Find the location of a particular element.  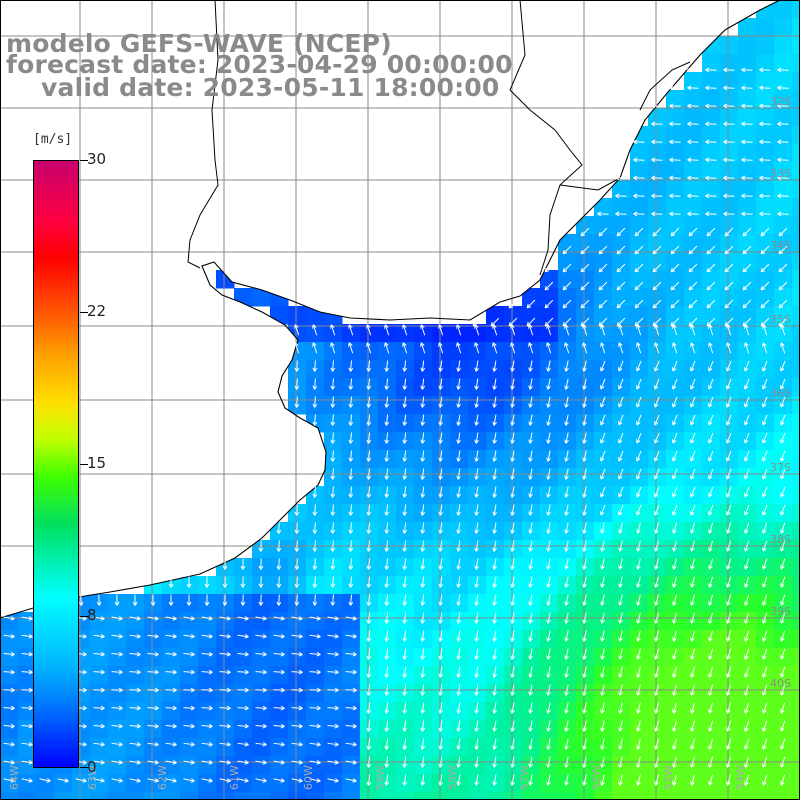

colorbar-label: 15 is located at coordinates (97, 463).